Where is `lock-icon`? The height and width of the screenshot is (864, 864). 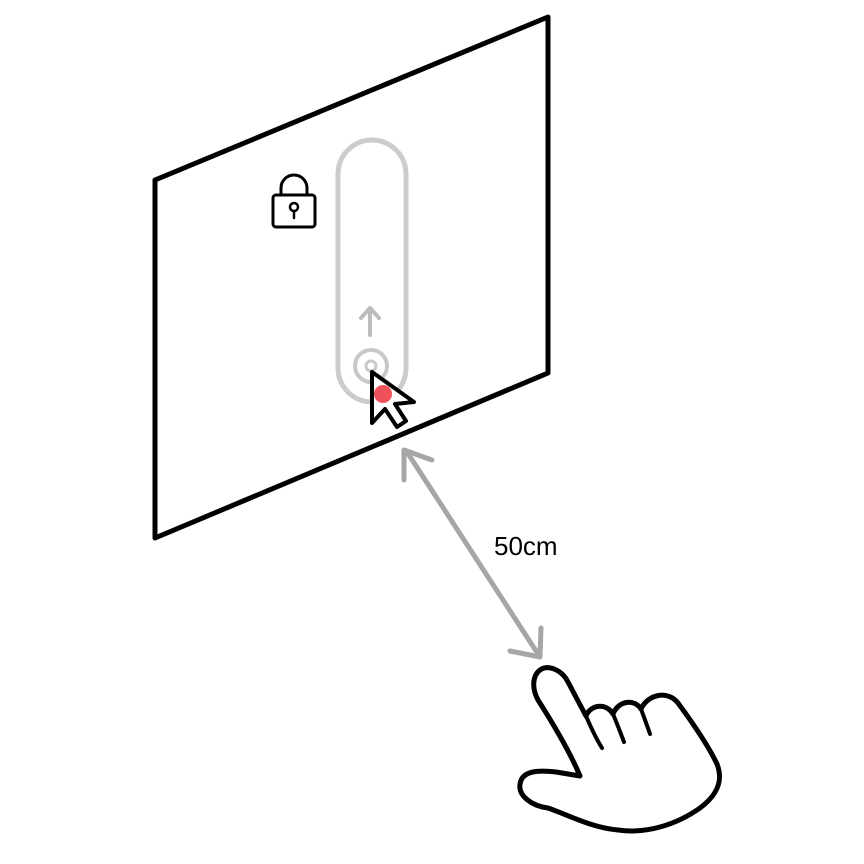 lock-icon is located at coordinates (294, 201).